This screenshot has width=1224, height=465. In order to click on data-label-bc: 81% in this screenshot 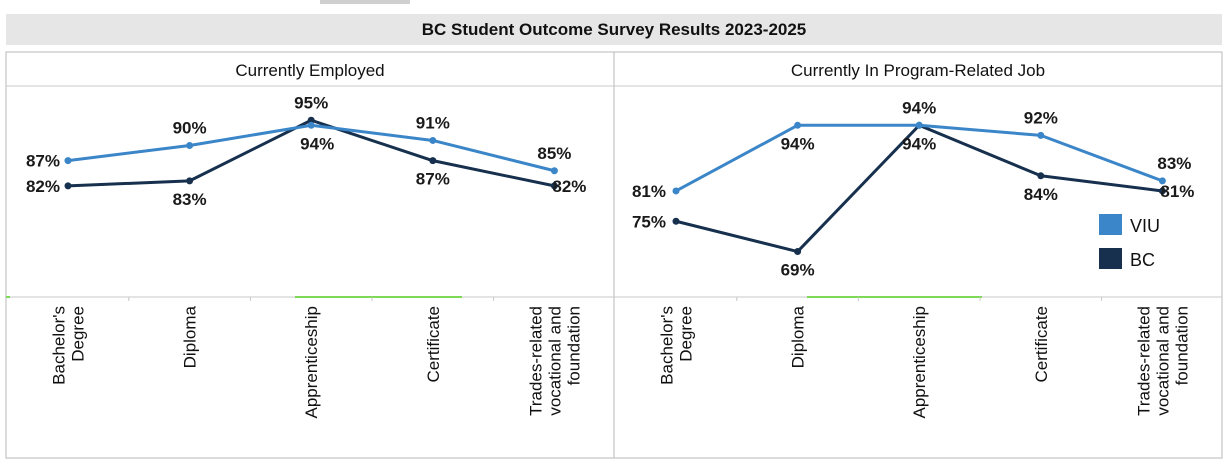, I will do `click(1177, 191)`.